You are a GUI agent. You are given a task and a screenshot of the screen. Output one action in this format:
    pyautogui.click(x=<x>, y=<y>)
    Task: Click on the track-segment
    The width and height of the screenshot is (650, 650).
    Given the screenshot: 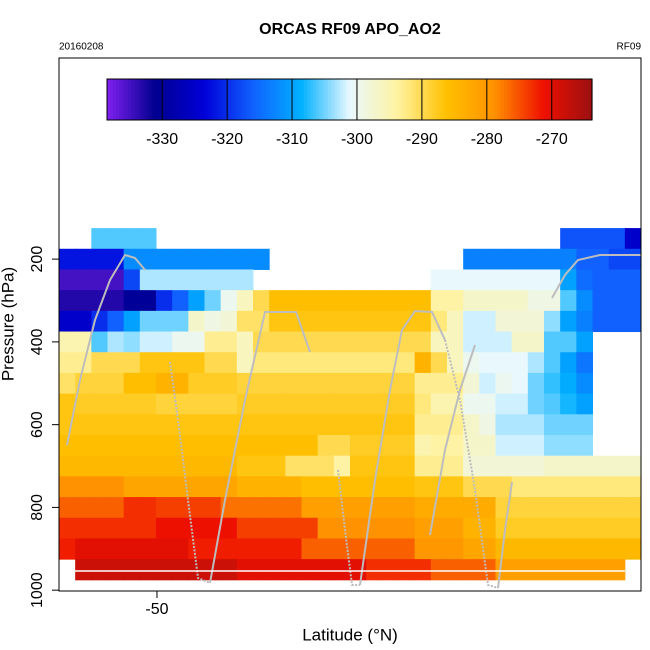 What is the action you would take?
    pyautogui.click(x=402, y=447)
    